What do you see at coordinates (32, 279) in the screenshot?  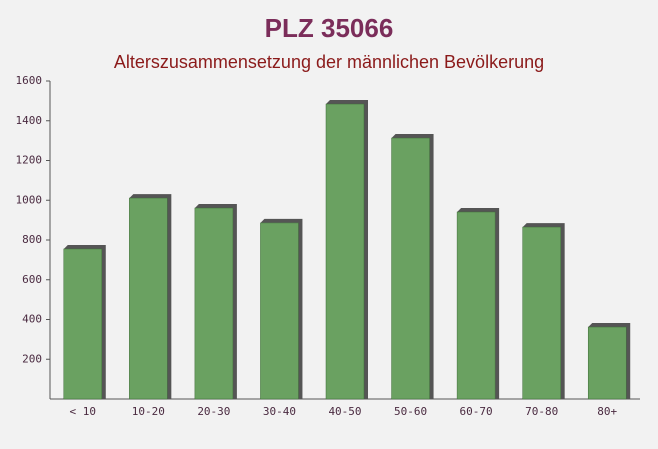 I see `y-tick-label: 600` at bounding box center [32, 279].